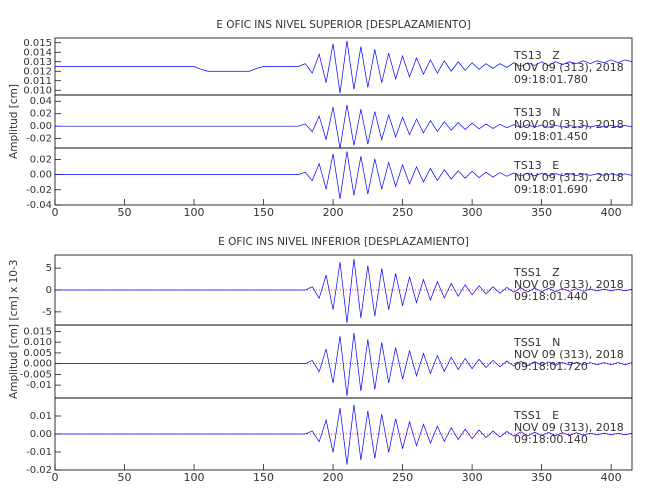  What do you see at coordinates (37, 353) in the screenshot?
I see `y-tick-label: 0.005` at bounding box center [37, 353].